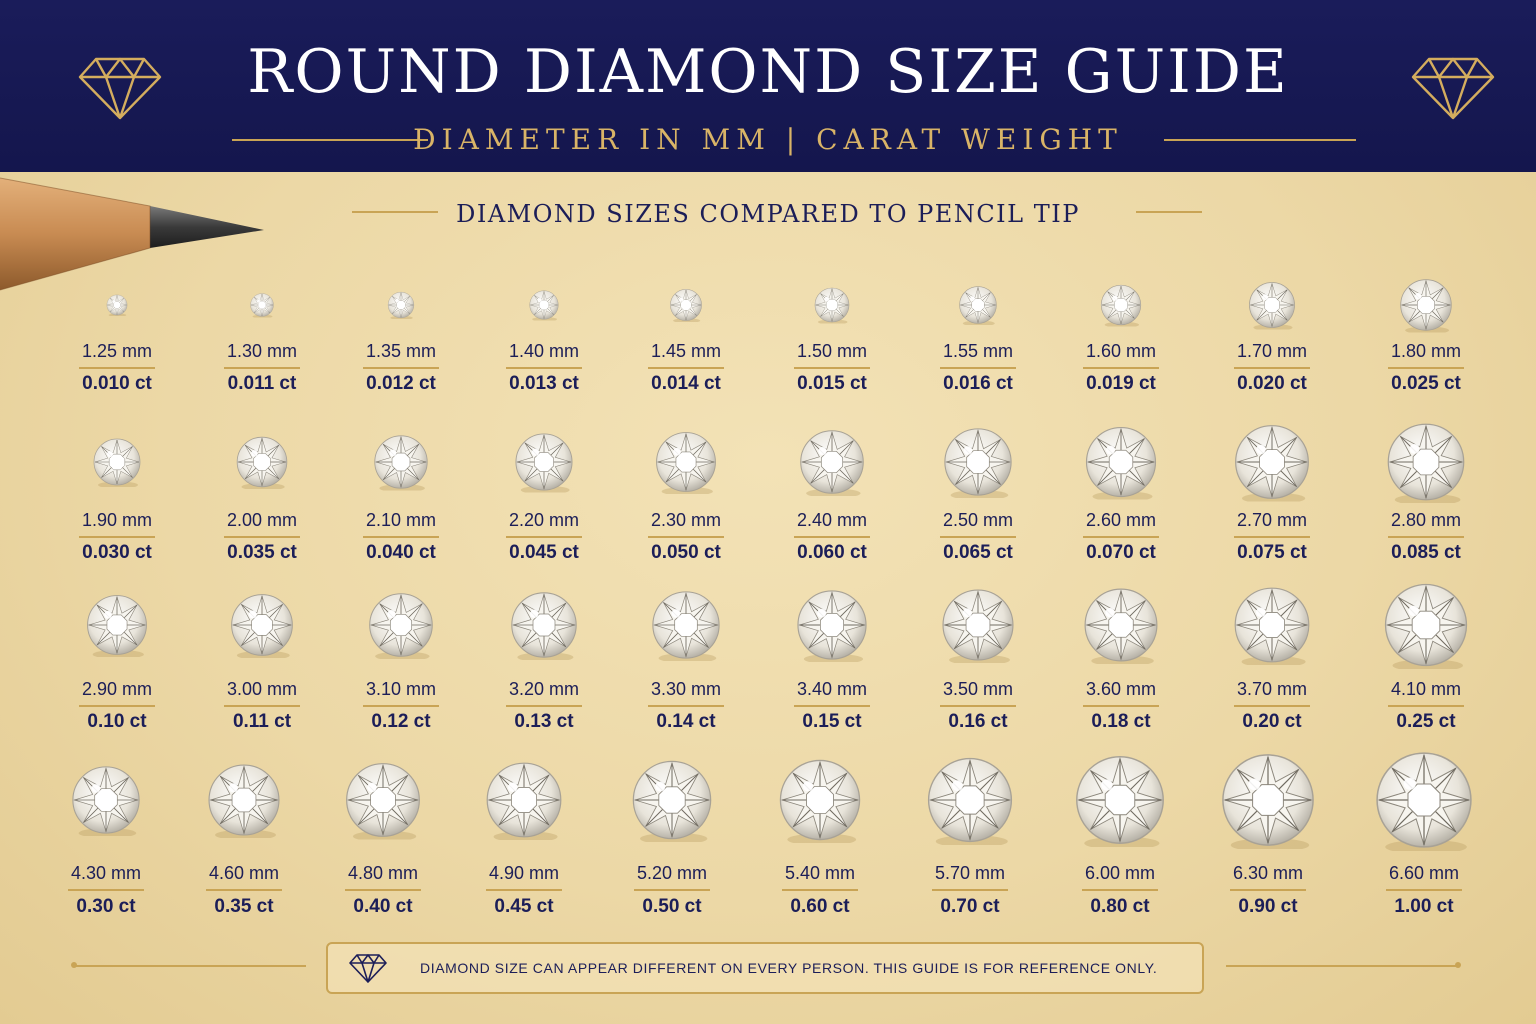 The image size is (1536, 1024). I want to click on carat-label: 0.050 ct, so click(686, 552).